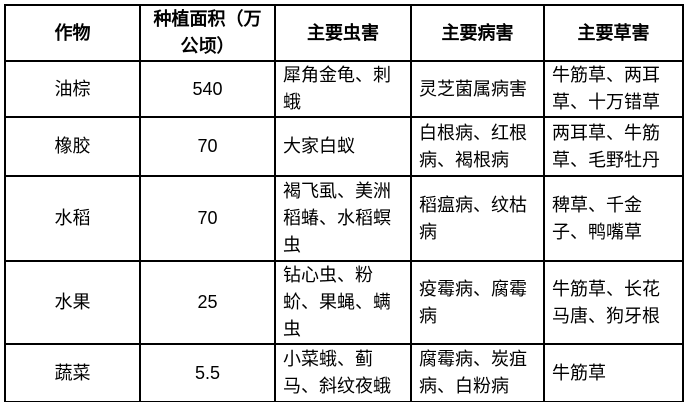 The width and height of the screenshot is (686, 402). I want to click on cell-crop: 水稻, so click(72, 218).